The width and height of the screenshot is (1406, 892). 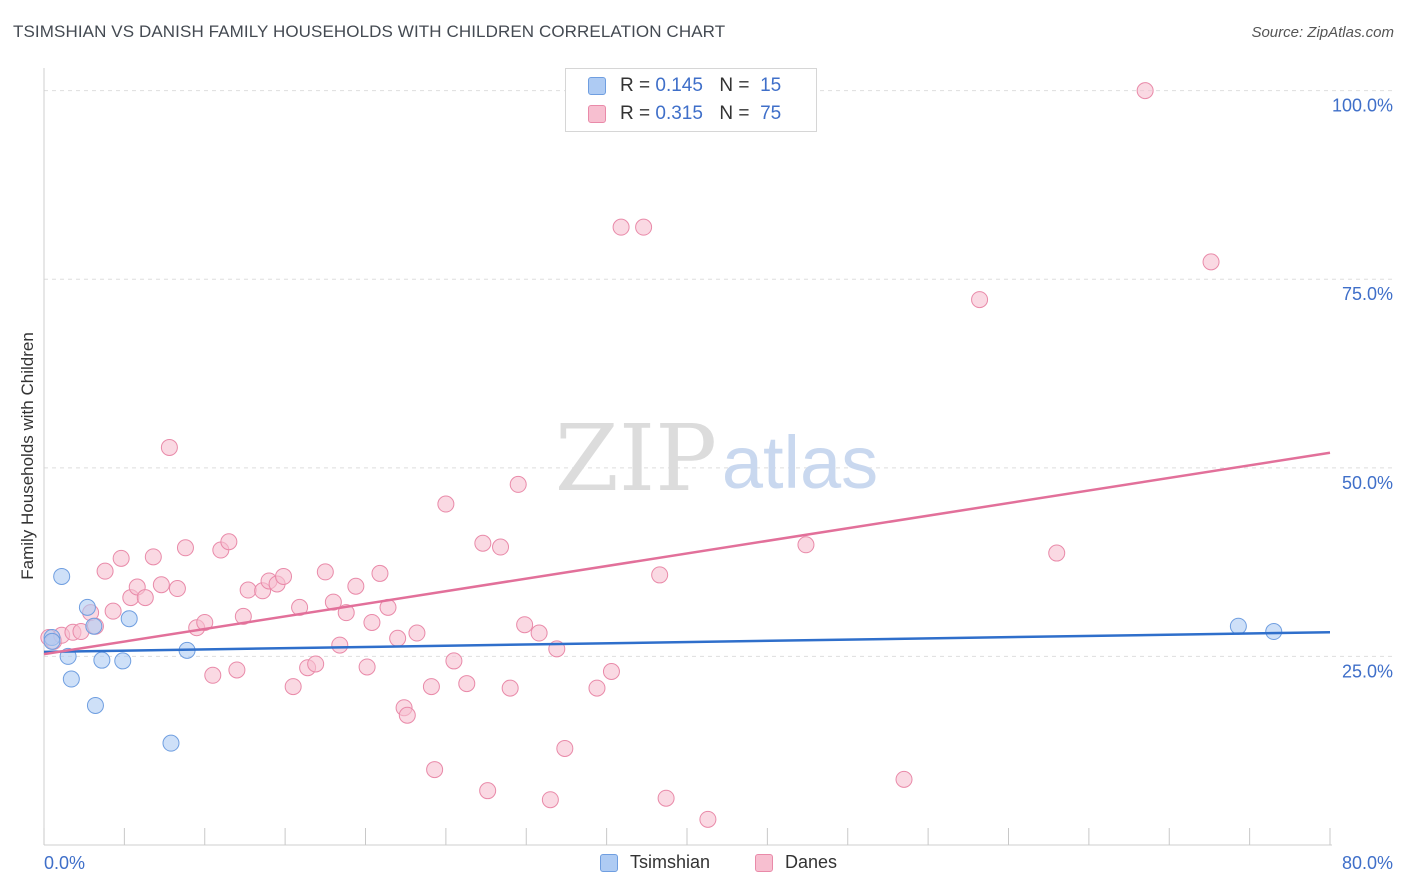 What do you see at coordinates (1367, 671) in the screenshot?
I see `y-tick-label: 25.0%` at bounding box center [1367, 671].